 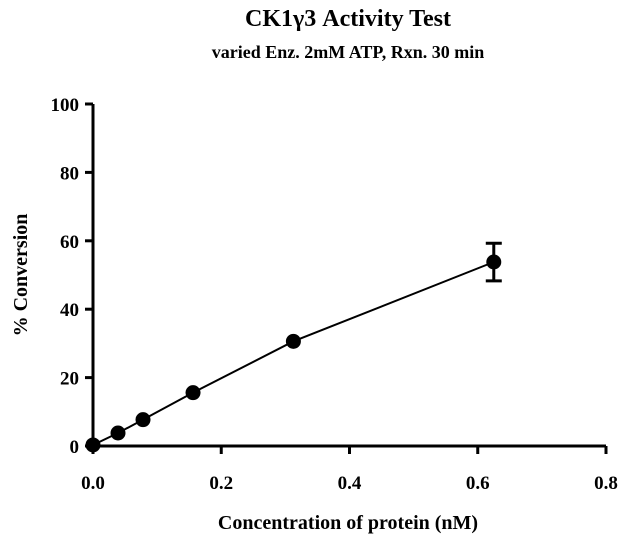 What do you see at coordinates (348, 19) in the screenshot?
I see `chart-title: CK1γ3 Activity Test` at bounding box center [348, 19].